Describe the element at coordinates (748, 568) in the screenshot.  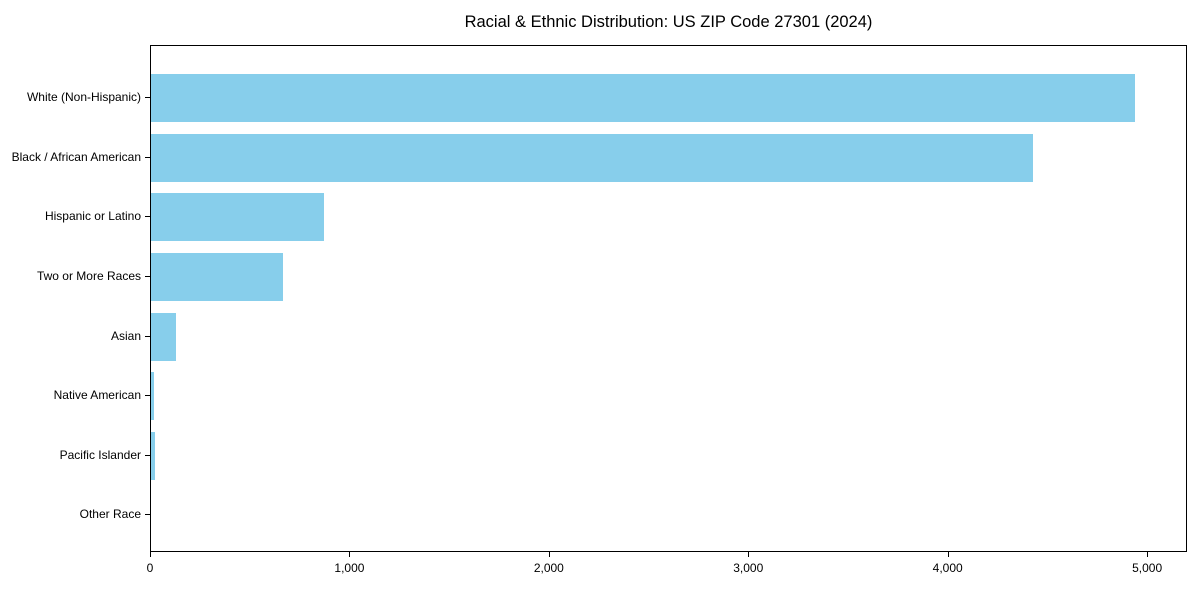
I see `x-axis-tick-label: 3,000` at that location.